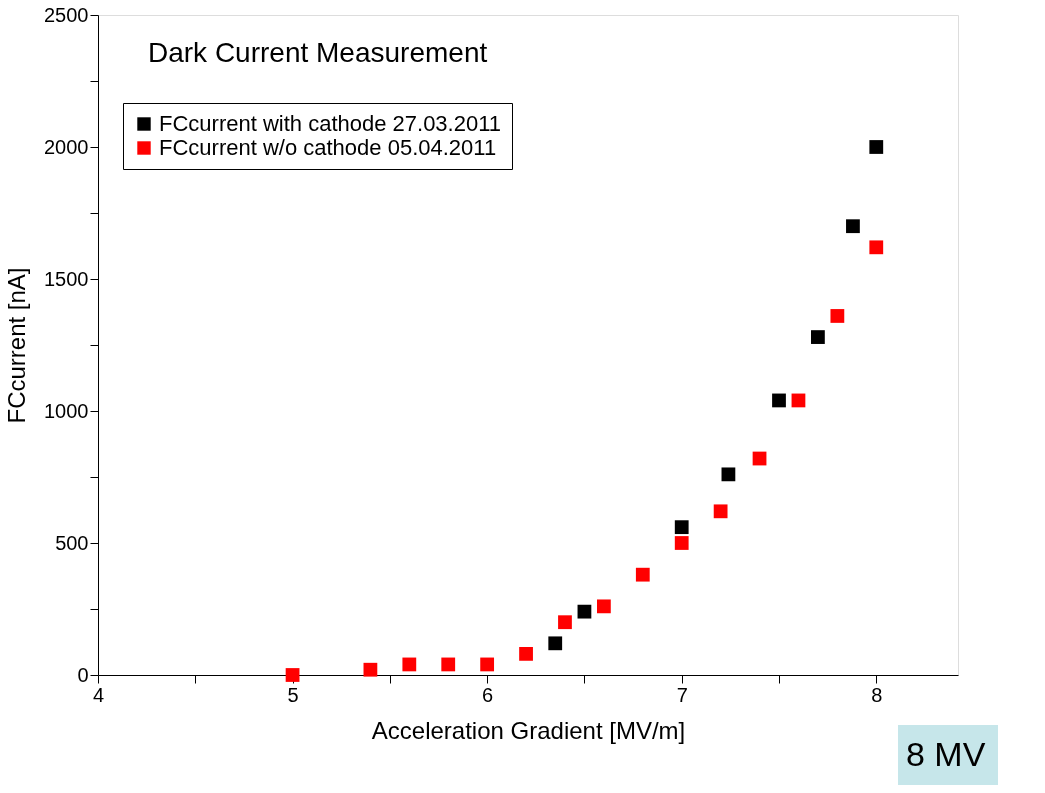 The height and width of the screenshot is (793, 1045). Describe the element at coordinates (318, 52) in the screenshot. I see `text: Dark Current Measurement` at that location.